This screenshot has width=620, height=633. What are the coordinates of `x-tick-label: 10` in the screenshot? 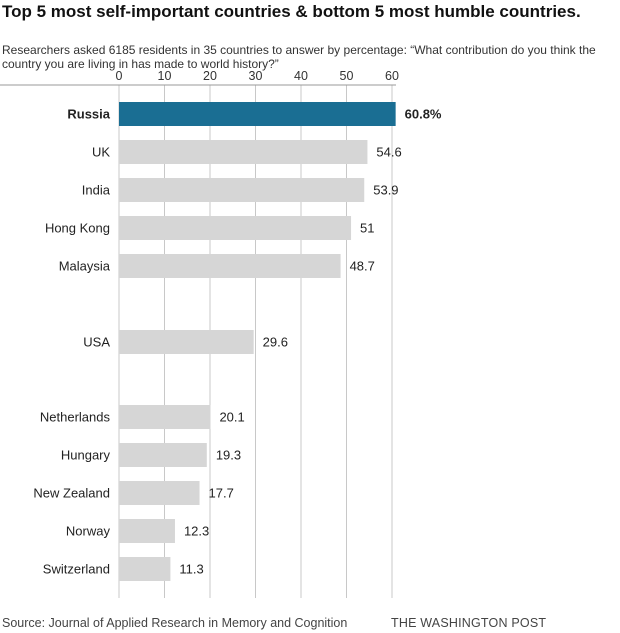 It's located at (165, 76).